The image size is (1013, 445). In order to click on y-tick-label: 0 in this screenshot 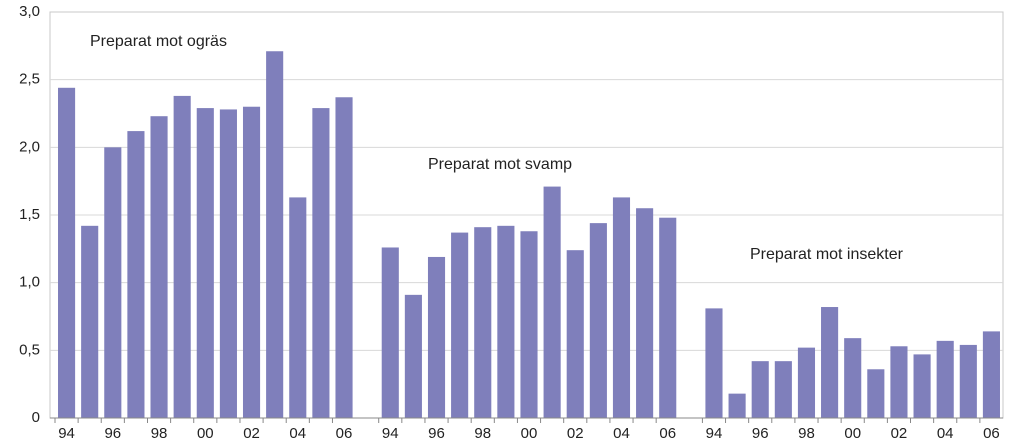, I will do `click(36, 417)`.